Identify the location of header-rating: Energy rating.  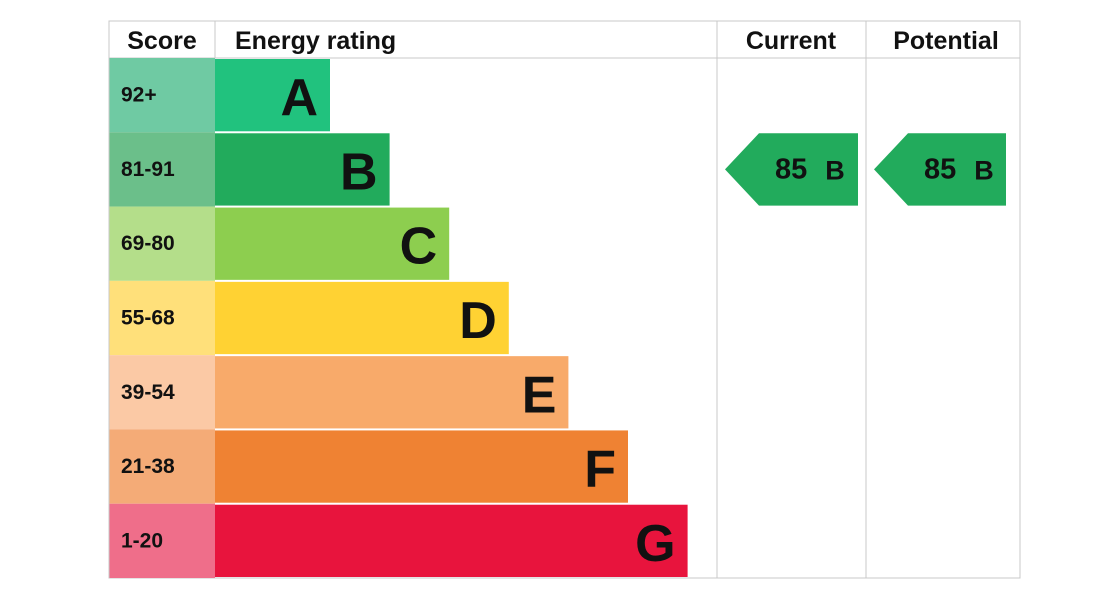
(315, 41).